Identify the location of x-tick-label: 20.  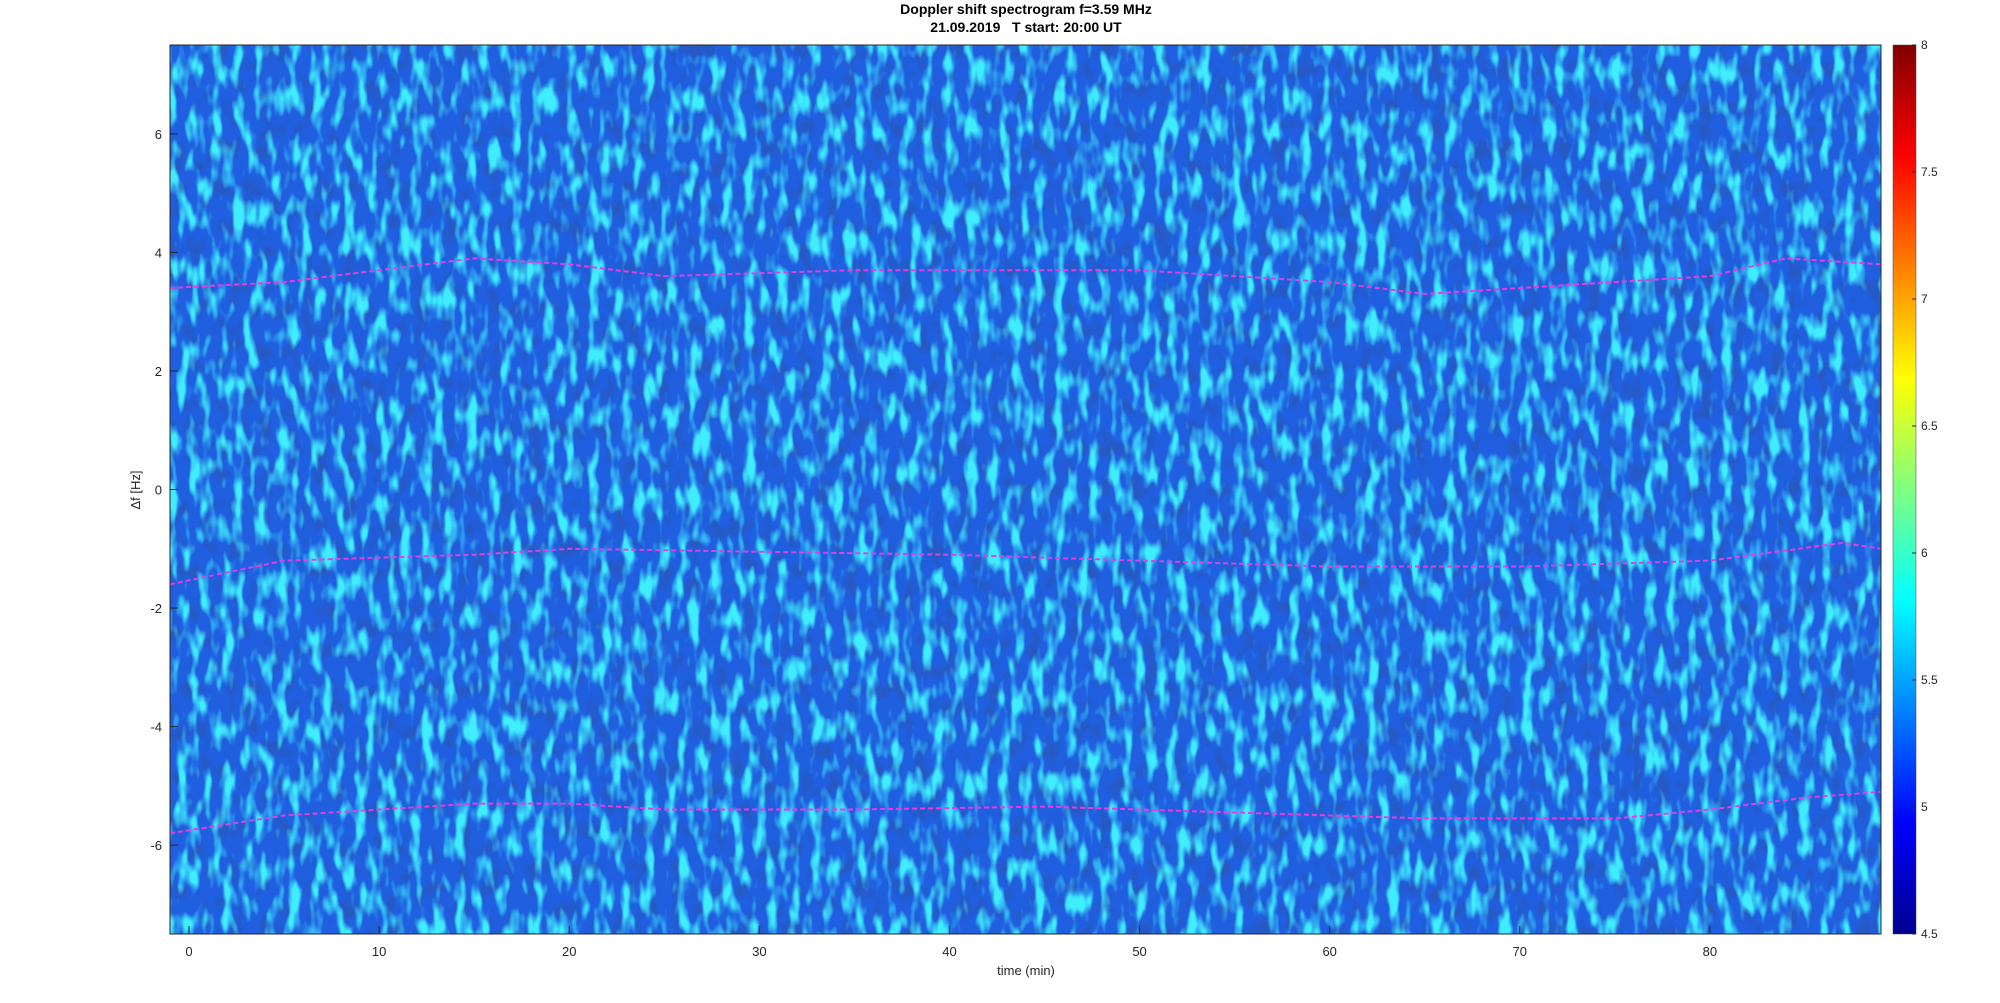
(569, 951).